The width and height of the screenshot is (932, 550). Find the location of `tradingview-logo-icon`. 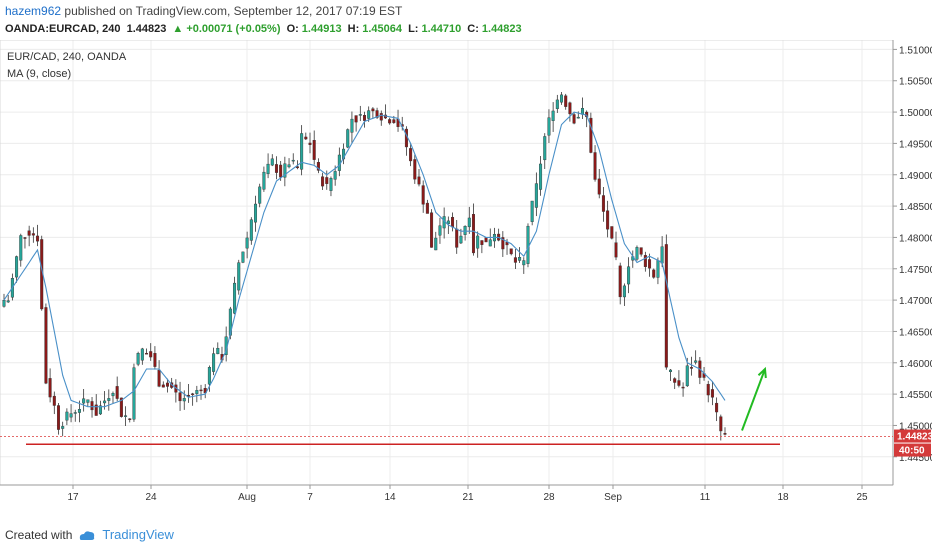

tradingview-logo-icon is located at coordinates (87, 535).